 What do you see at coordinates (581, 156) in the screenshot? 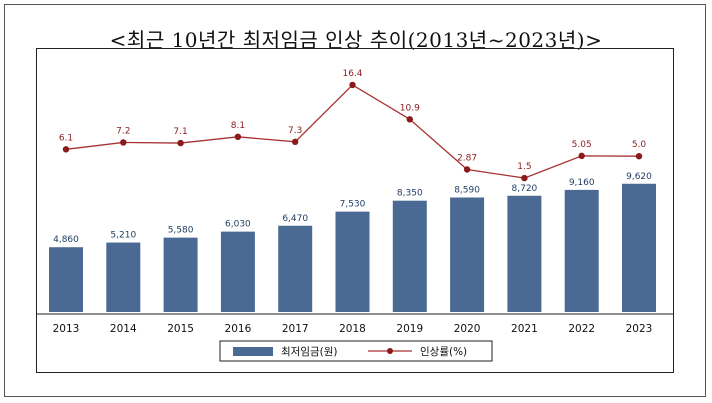
I see `rate-point-2022` at bounding box center [581, 156].